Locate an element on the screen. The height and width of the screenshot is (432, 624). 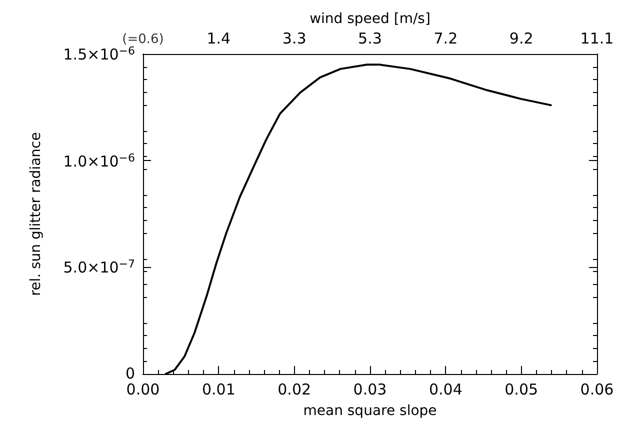
y-tick-label: 5.0×10$^{−7}$ is located at coordinates (99, 267).